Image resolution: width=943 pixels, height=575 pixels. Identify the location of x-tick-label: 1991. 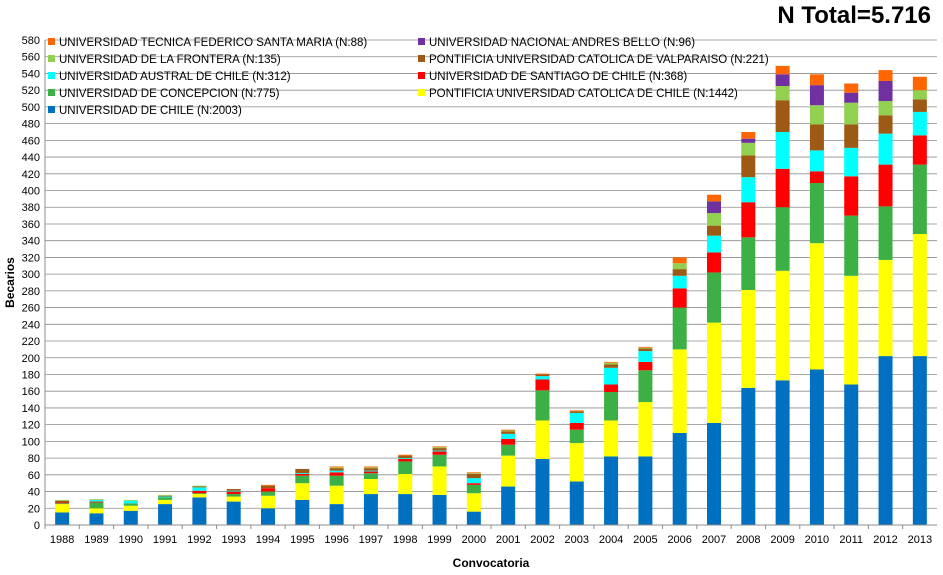
(165, 540).